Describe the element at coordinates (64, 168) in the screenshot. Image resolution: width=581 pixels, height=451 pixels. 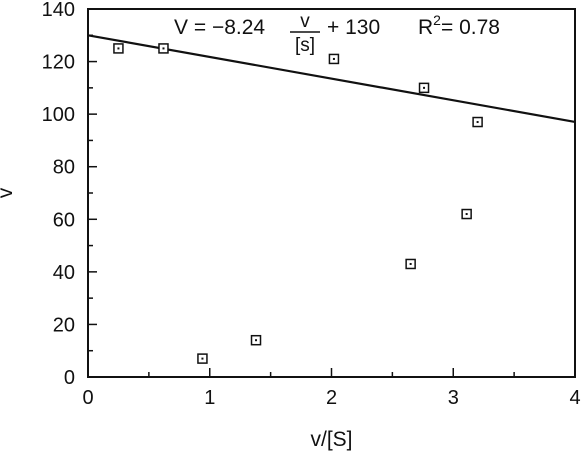
I see `y-tick-label: 80` at that location.